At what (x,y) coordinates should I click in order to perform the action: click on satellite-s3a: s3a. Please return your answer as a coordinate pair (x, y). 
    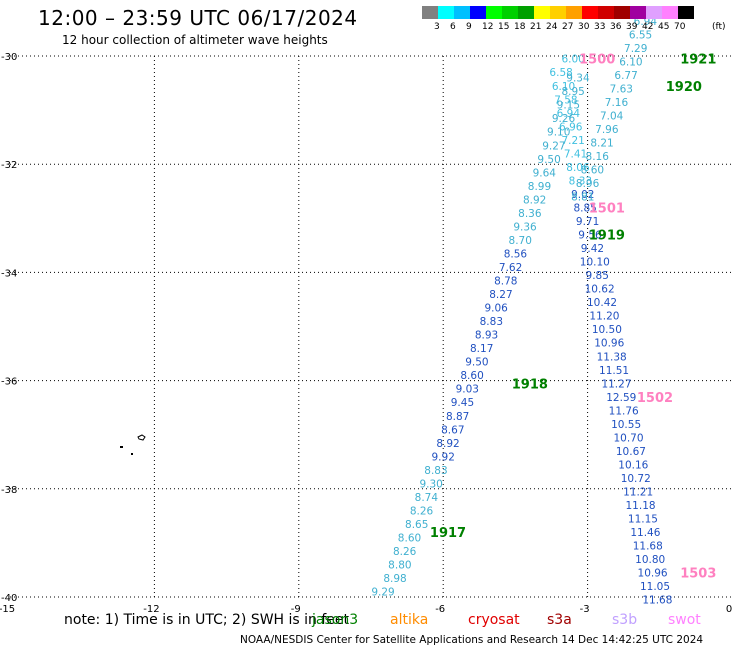
    Looking at the image, I should click on (559, 620).